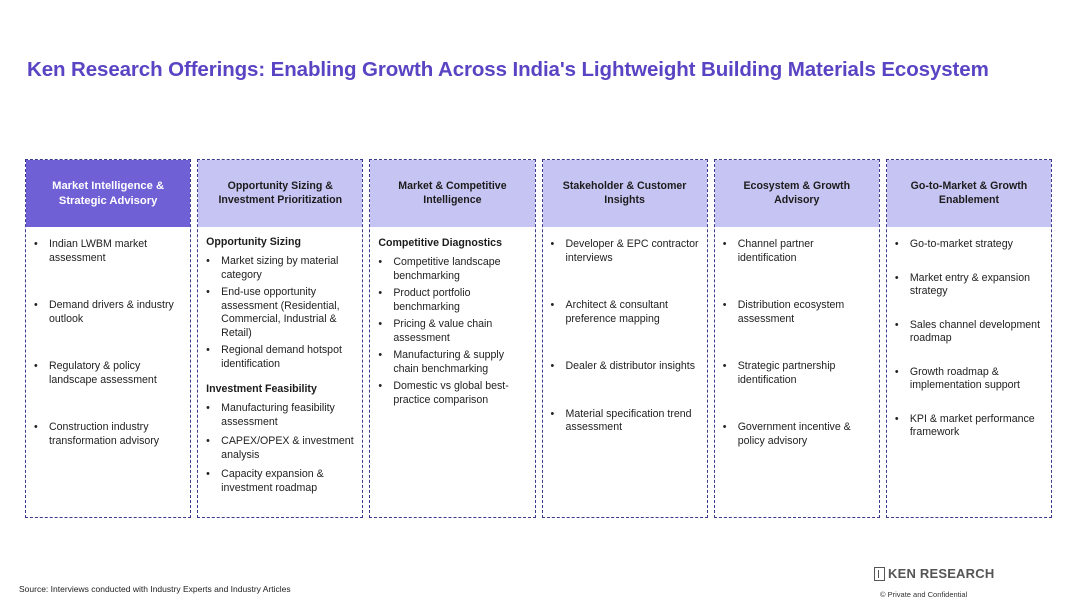 The height and width of the screenshot is (608, 1080). I want to click on list-item: Distribution ecosystem assessment, so click(797, 312).